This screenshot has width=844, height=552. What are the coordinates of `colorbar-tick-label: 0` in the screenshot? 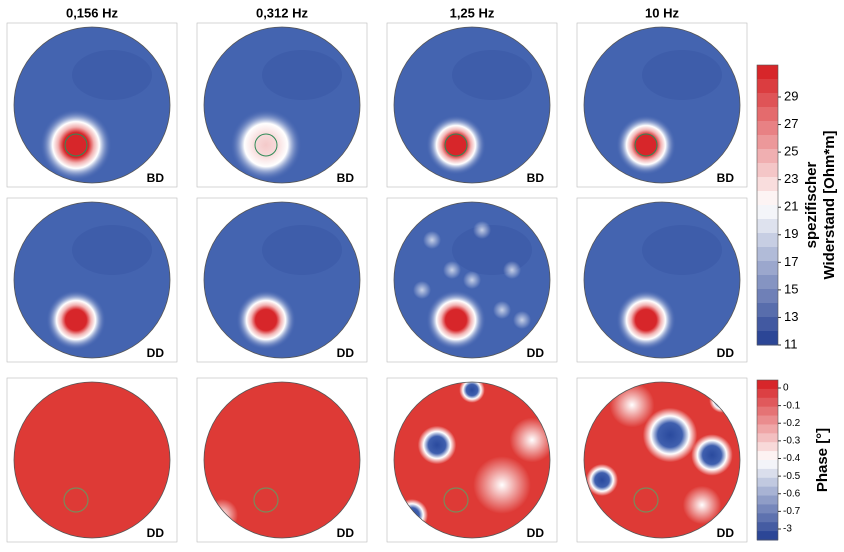 It's located at (786, 388).